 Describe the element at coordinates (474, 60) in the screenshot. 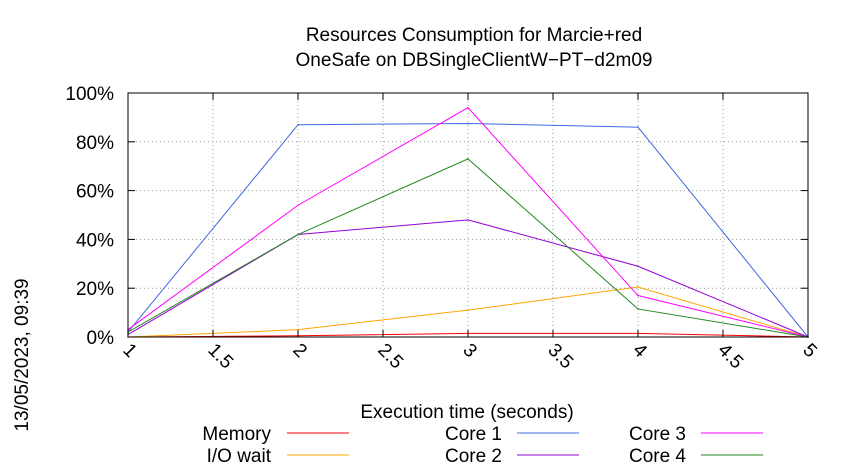

I see `chart-subtitle: OneSafe on DBSingleClientW−PT−d2m09` at that location.